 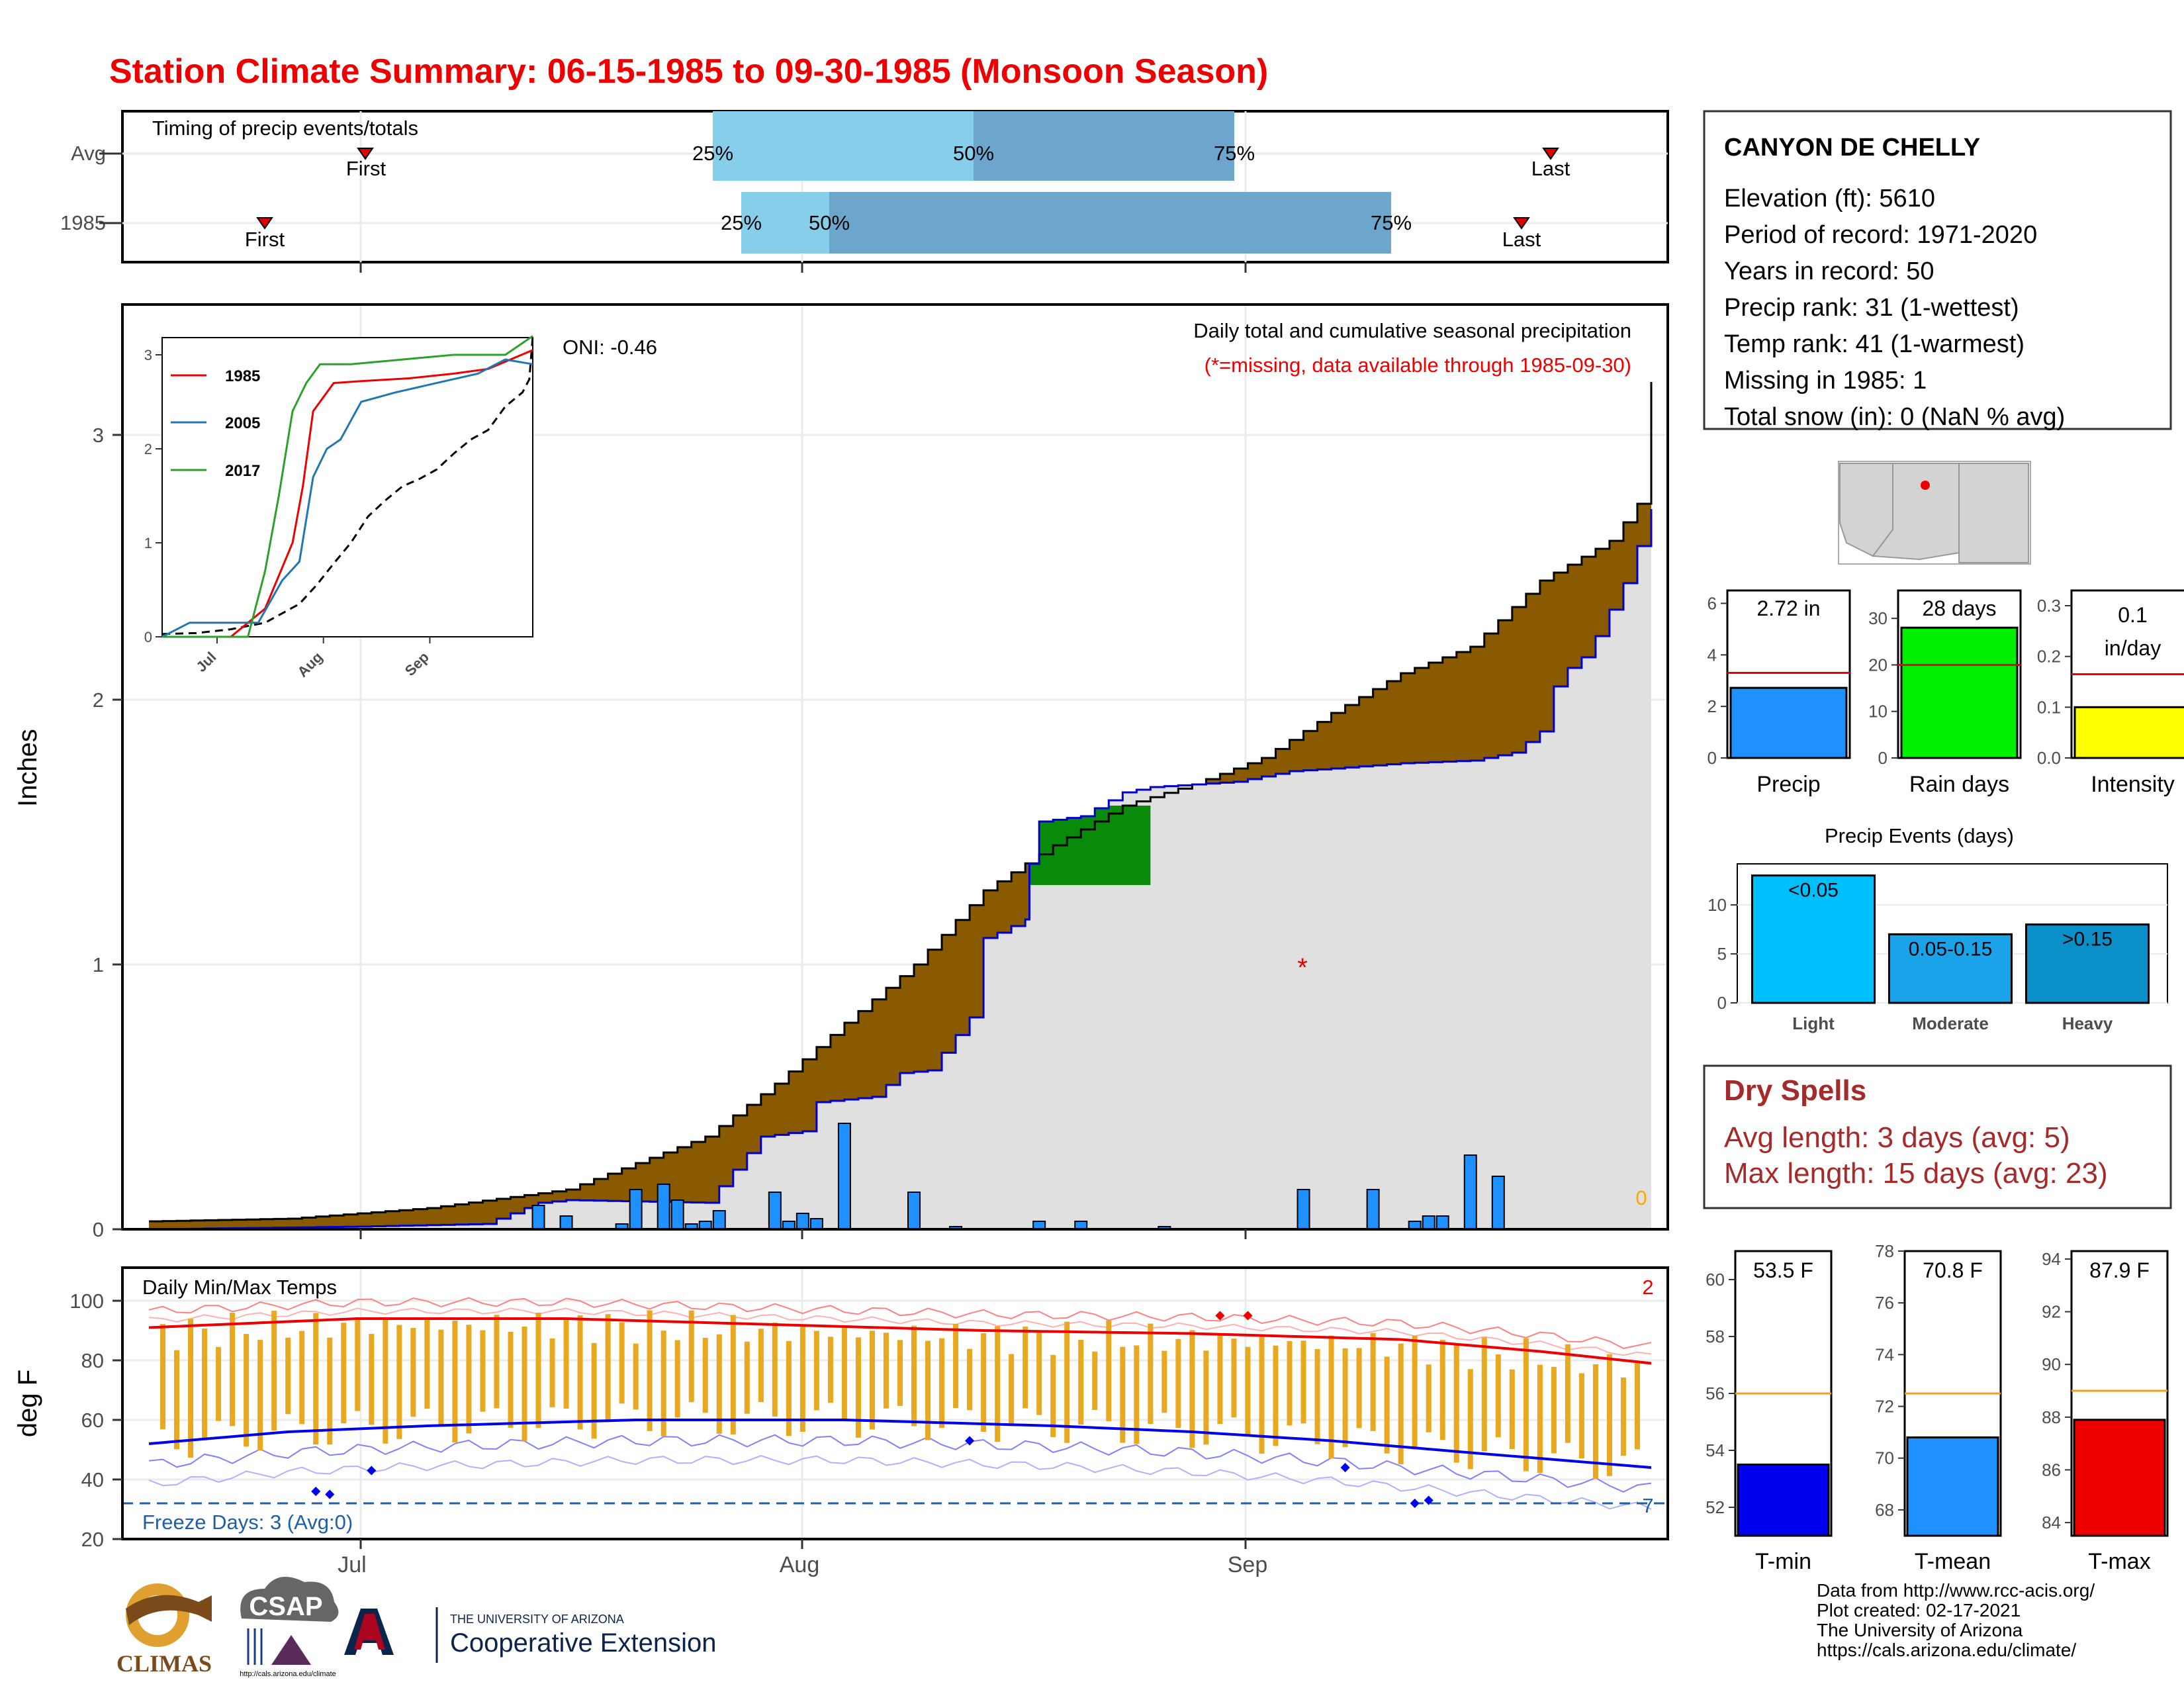 I want to click on events-category-label: Heavy, so click(x=2087, y=1023).